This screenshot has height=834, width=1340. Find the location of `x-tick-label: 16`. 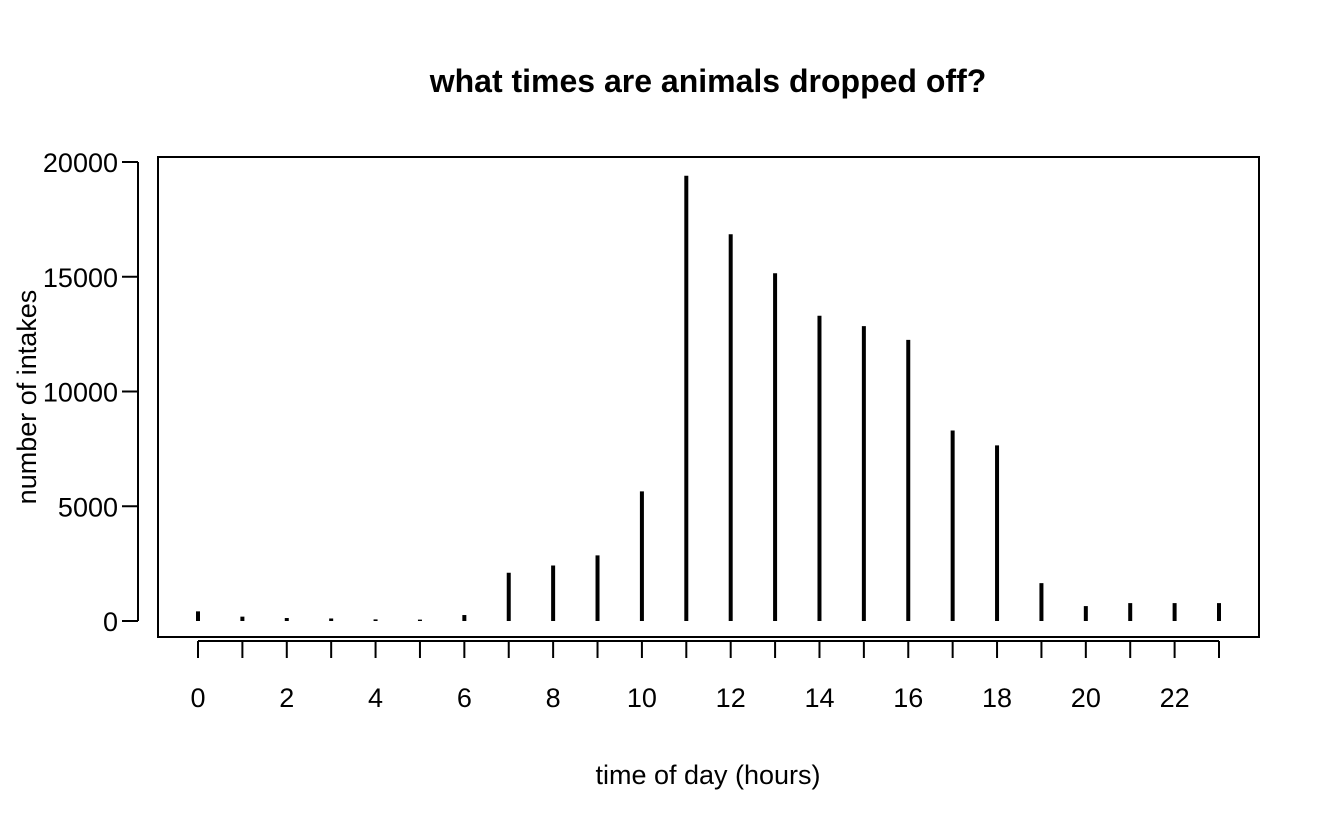

x-tick-label: 16 is located at coordinates (908, 698).